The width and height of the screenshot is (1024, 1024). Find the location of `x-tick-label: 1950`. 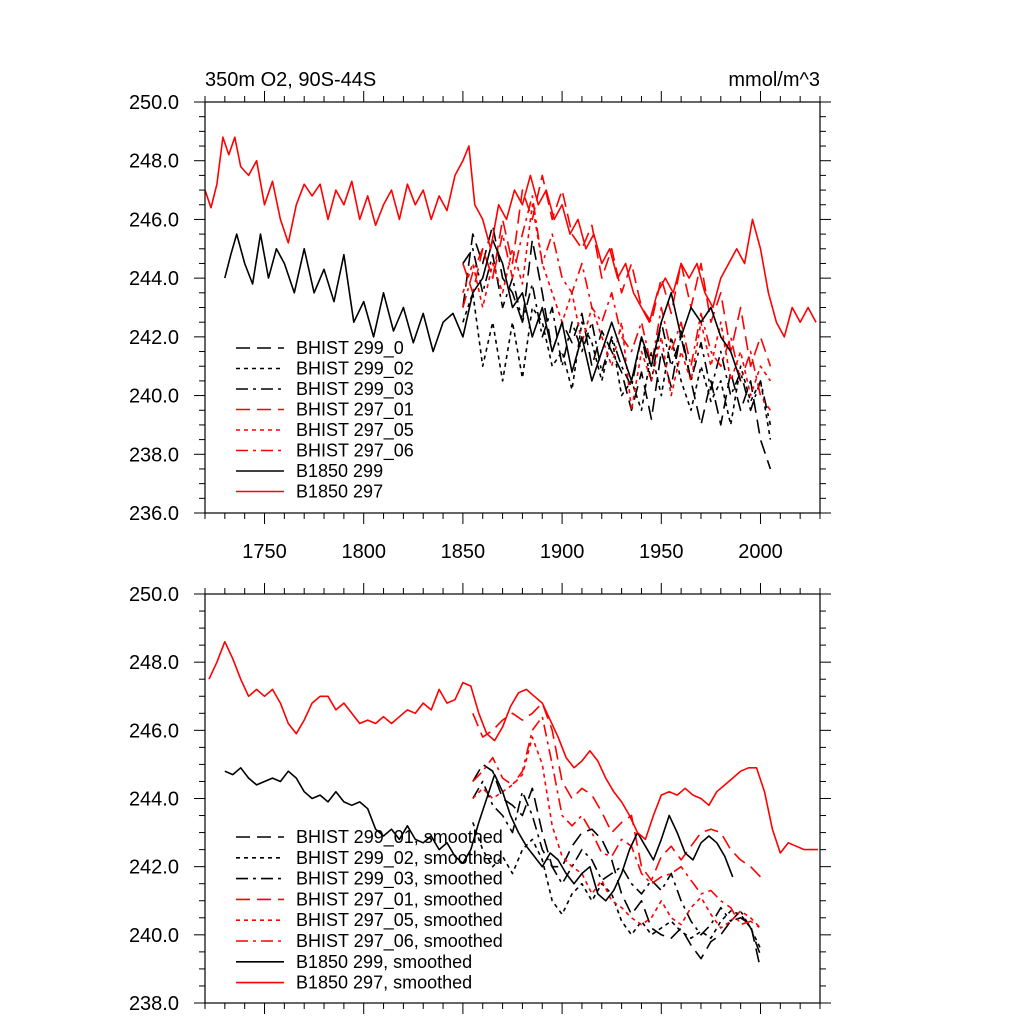

x-tick-label: 1950 is located at coordinates (661, 552).